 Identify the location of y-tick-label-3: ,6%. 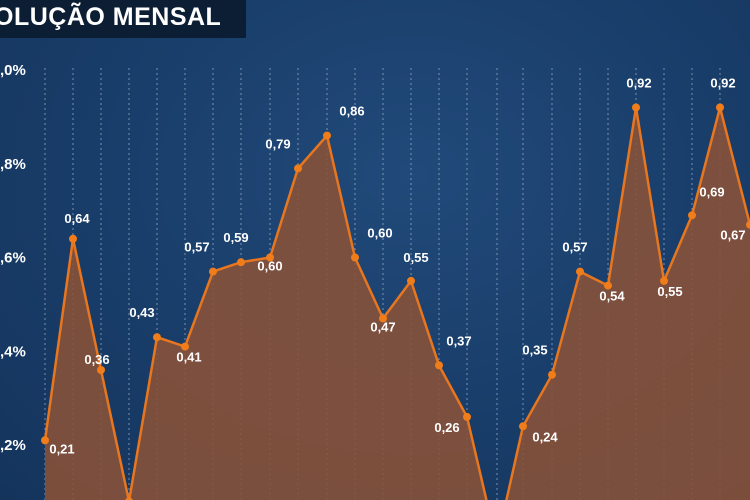
(13, 258).